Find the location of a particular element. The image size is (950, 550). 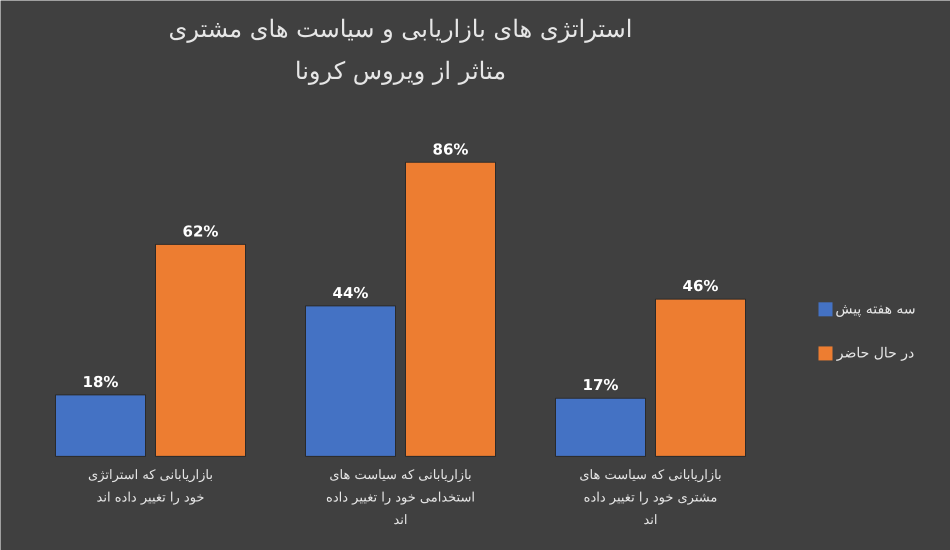

x-tick-label: بازاریابانی که سیاست های مشتری خود را تغییر داده اند is located at coordinates (650, 498).